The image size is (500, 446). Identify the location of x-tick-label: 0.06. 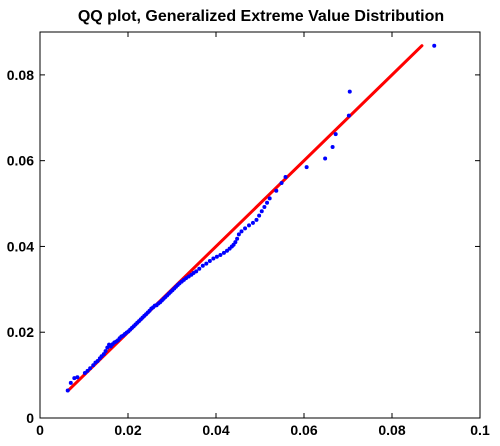
(303, 430).